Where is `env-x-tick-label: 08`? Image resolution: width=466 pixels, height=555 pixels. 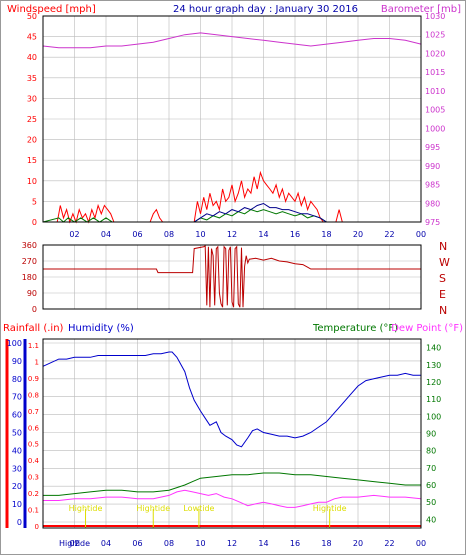 env-x-tick-label: 08 is located at coordinates (169, 543).